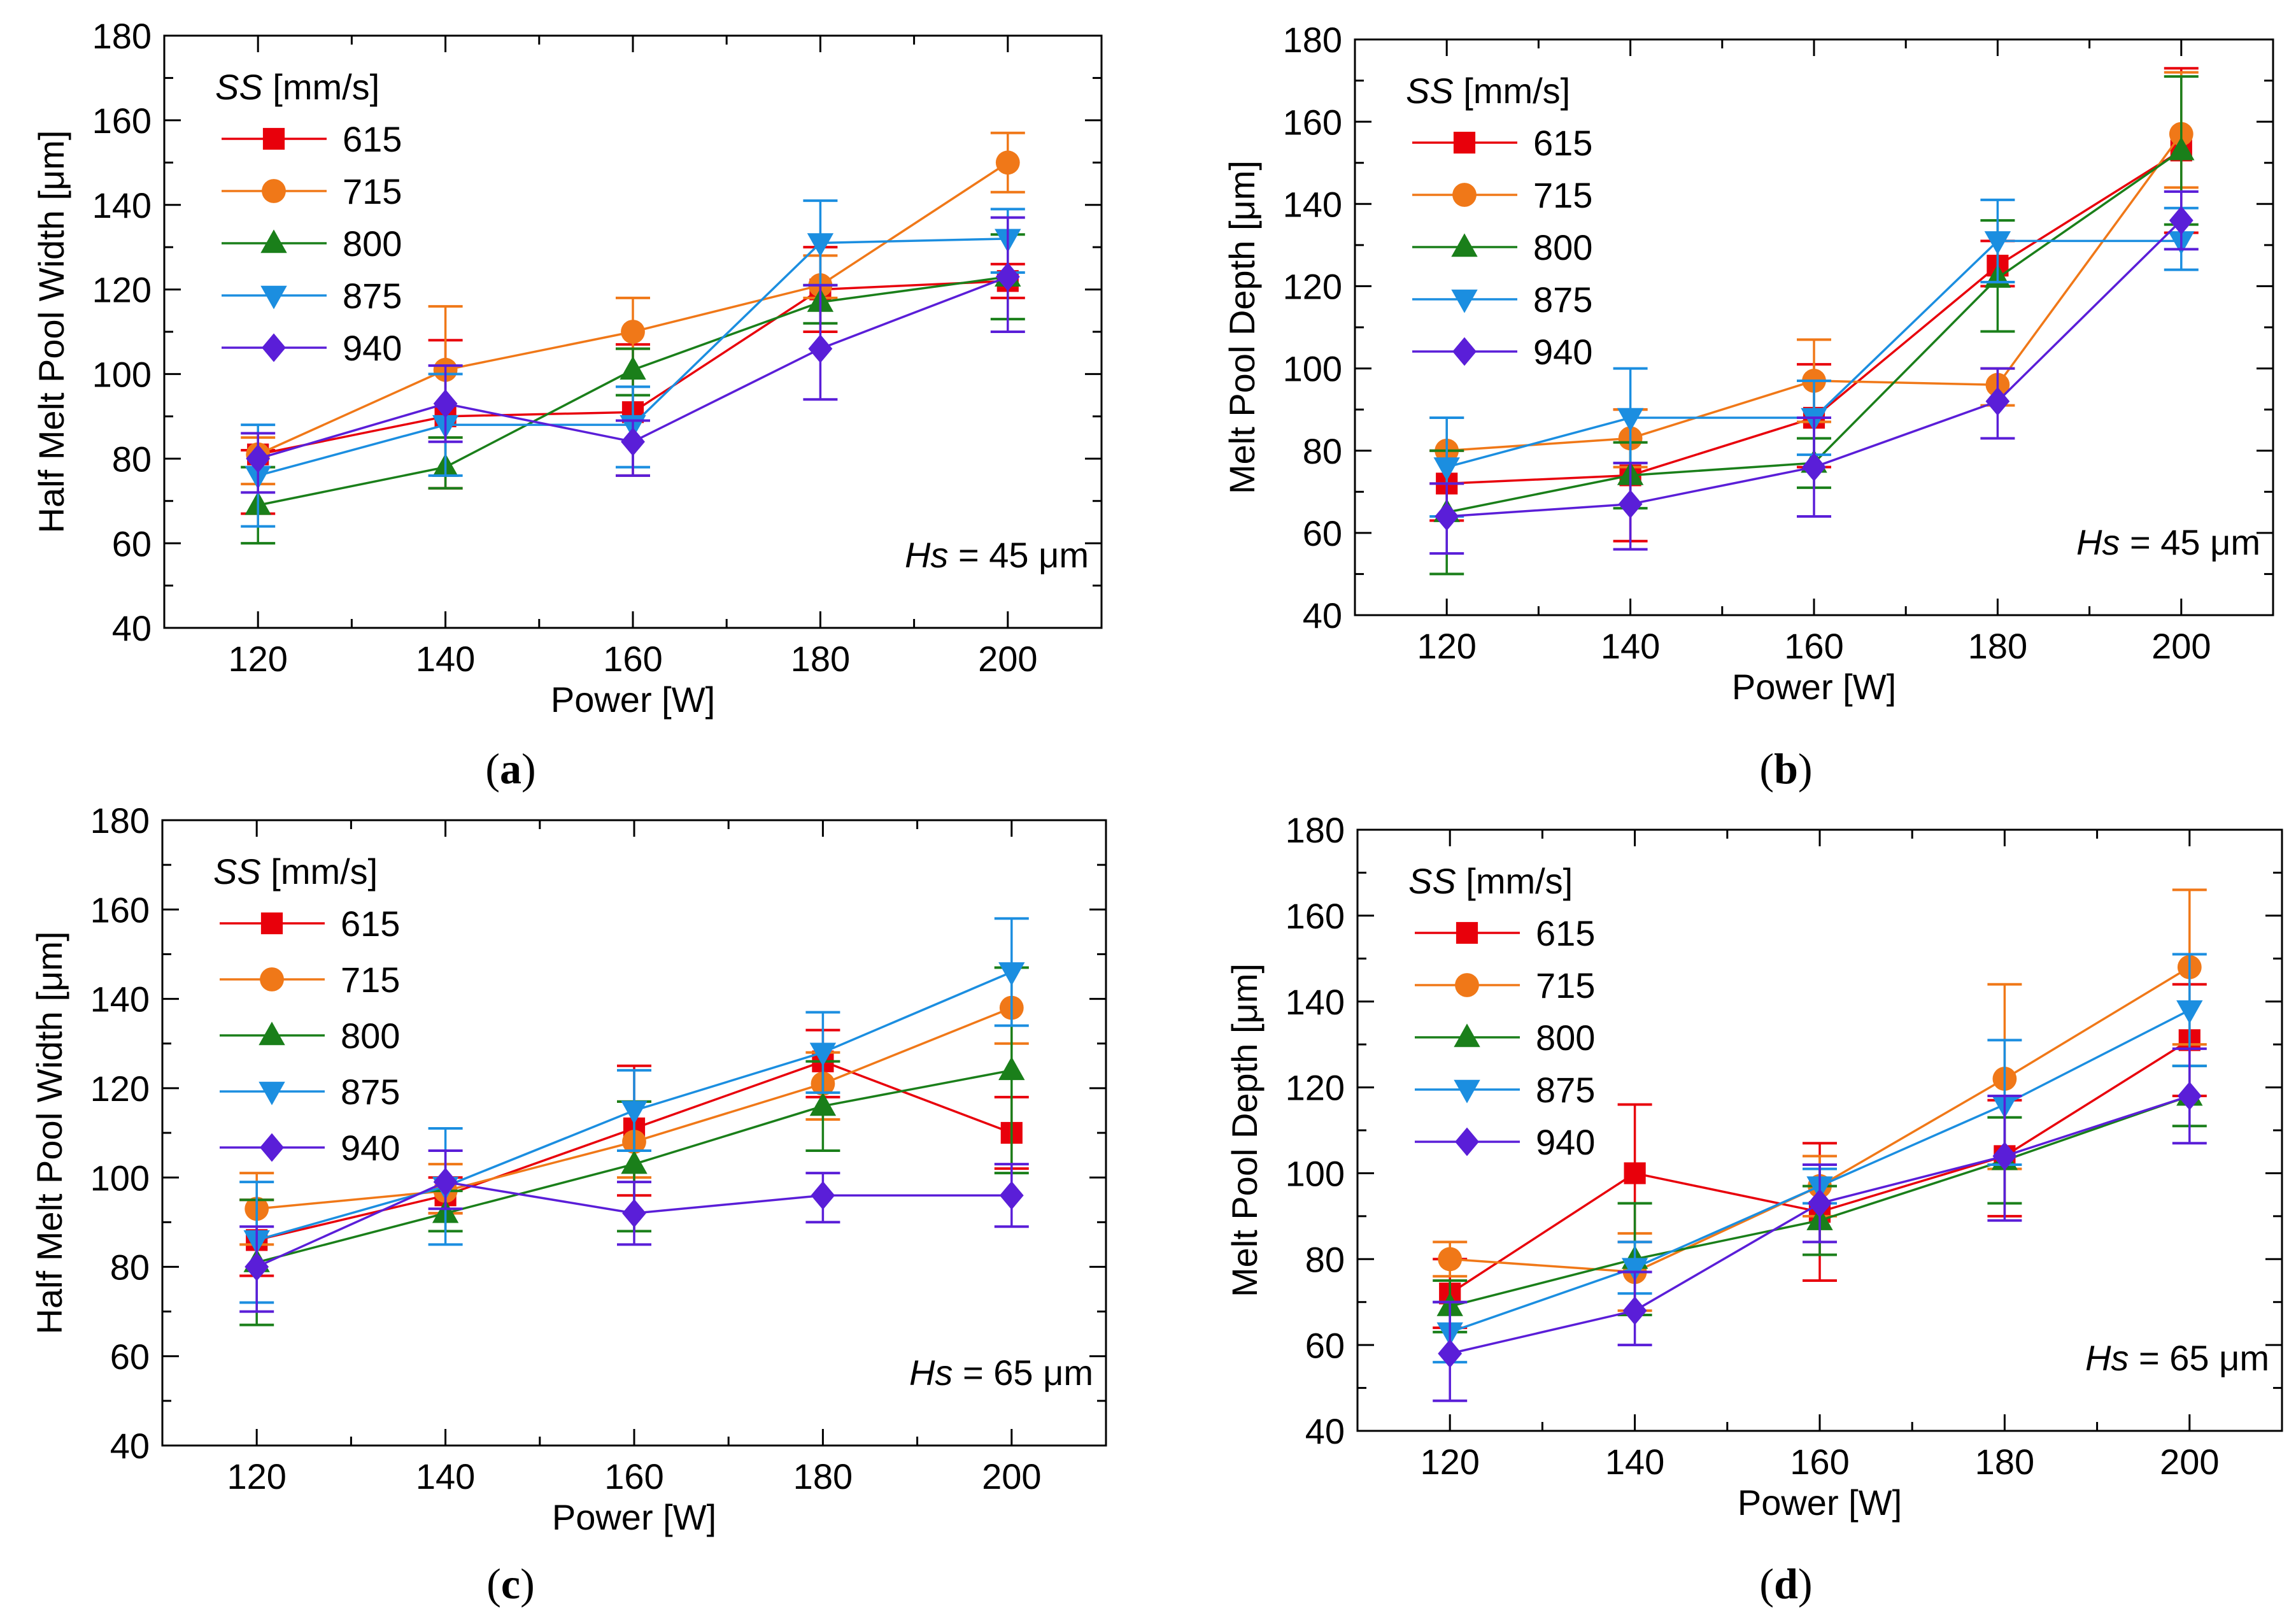 This screenshot has width=2296, height=1620. I want to click on x-tick-label: 120, so click(256, 1476).